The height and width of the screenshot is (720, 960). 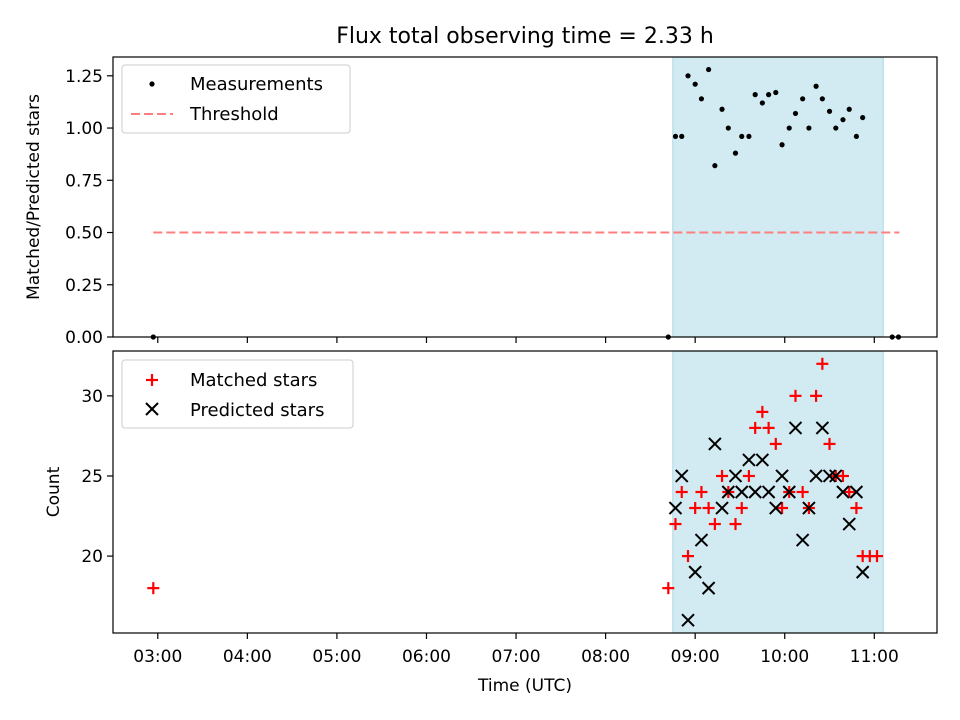 I want to click on legend-matched-marker, so click(x=152, y=380).